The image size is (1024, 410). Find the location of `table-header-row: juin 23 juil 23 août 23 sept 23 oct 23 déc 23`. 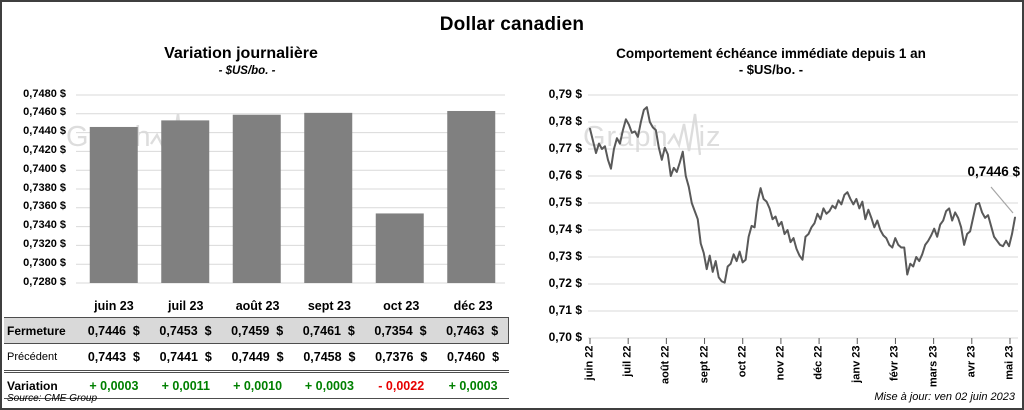

table-header-row: juin 23 juil 23 août 23 sept 23 oct 23 déc 23 is located at coordinates (256, 305).